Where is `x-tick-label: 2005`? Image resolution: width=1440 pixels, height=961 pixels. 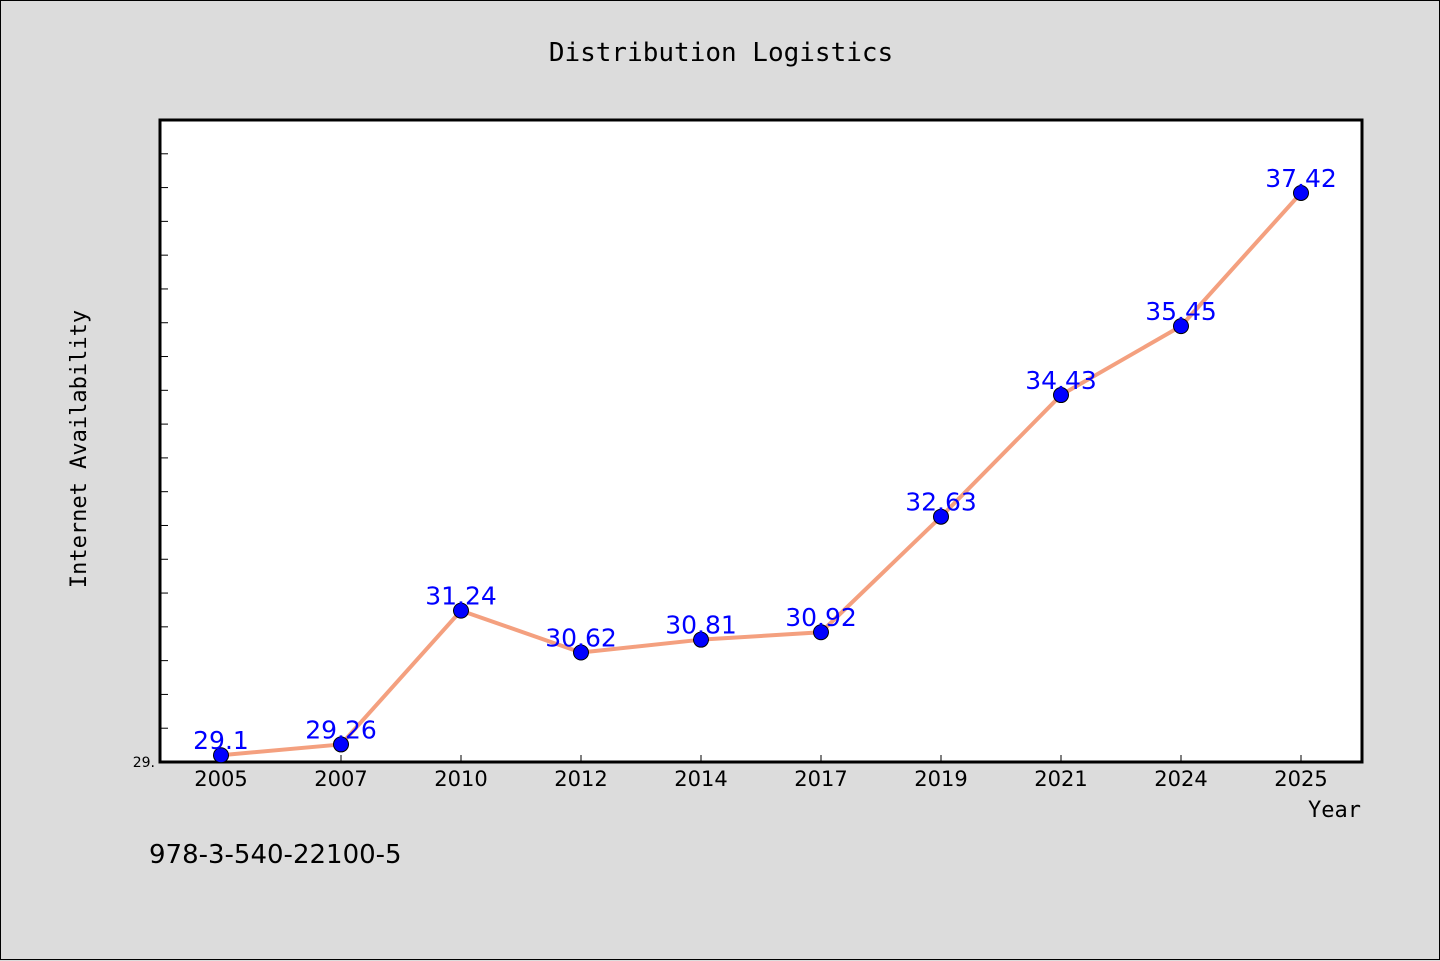
x-tick-label: 2005 is located at coordinates (220, 779).